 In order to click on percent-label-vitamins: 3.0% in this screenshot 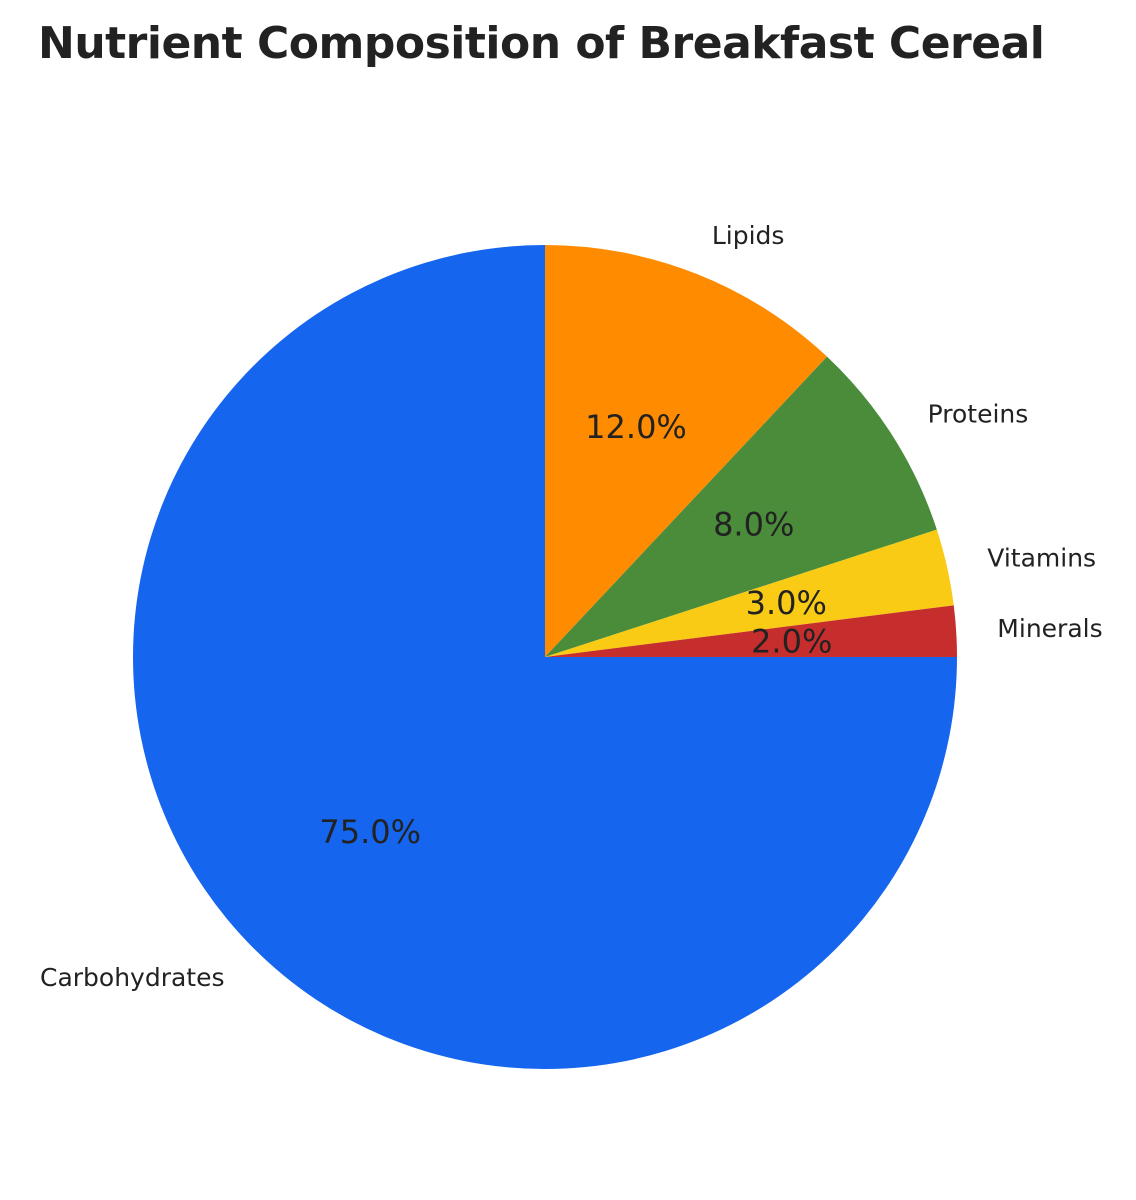, I will do `click(786, 603)`.